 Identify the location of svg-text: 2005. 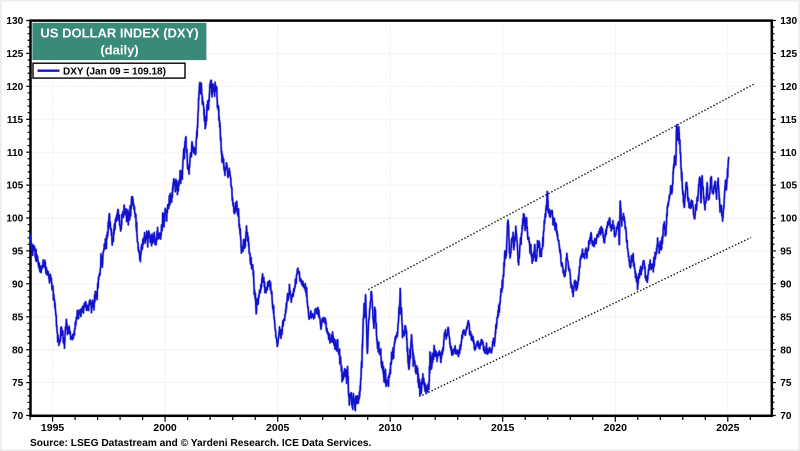
(278, 428).